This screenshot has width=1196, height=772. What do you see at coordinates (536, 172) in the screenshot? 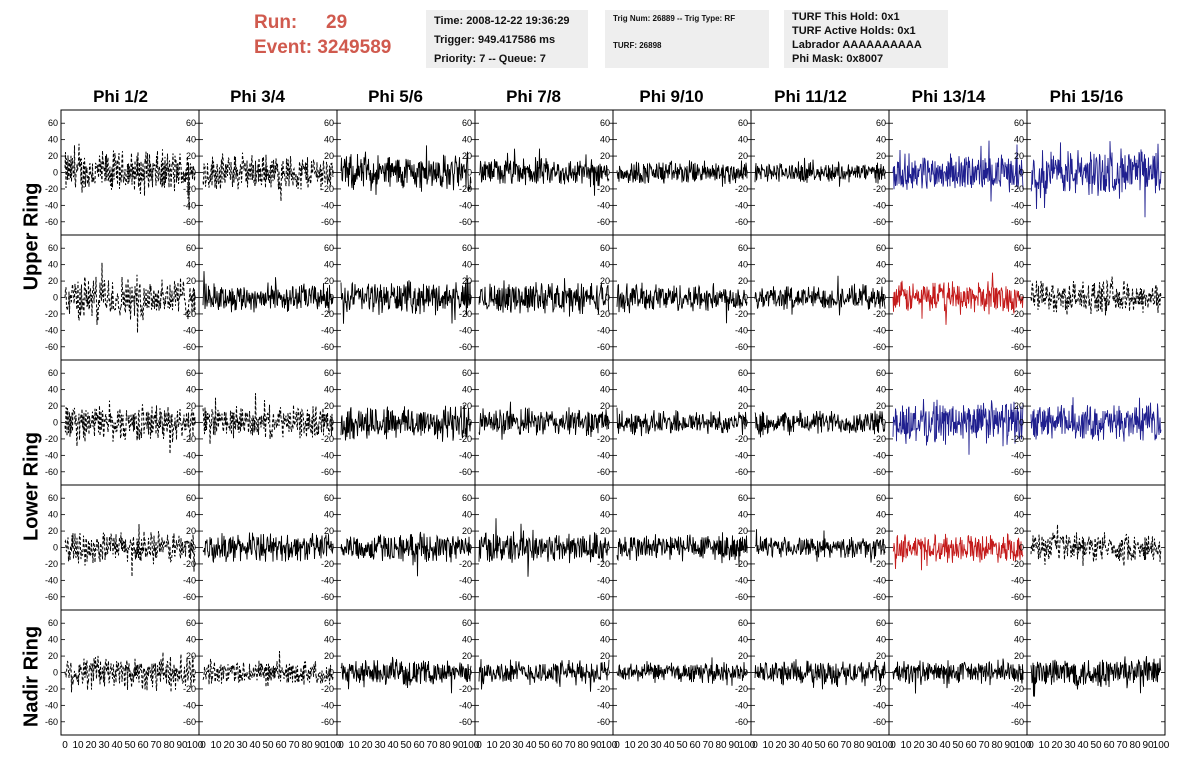
I see `waveform-panel-r1-c4: 60 40 20 0 -20 -40 -60` at bounding box center [536, 172].